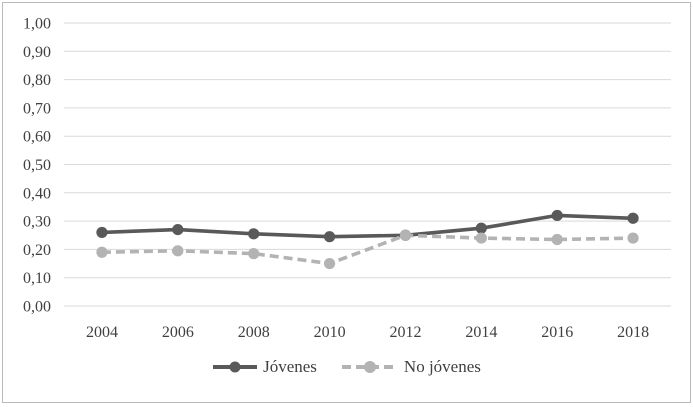  Describe the element at coordinates (481, 332) in the screenshot. I see `x-tick-label: 2014` at that location.